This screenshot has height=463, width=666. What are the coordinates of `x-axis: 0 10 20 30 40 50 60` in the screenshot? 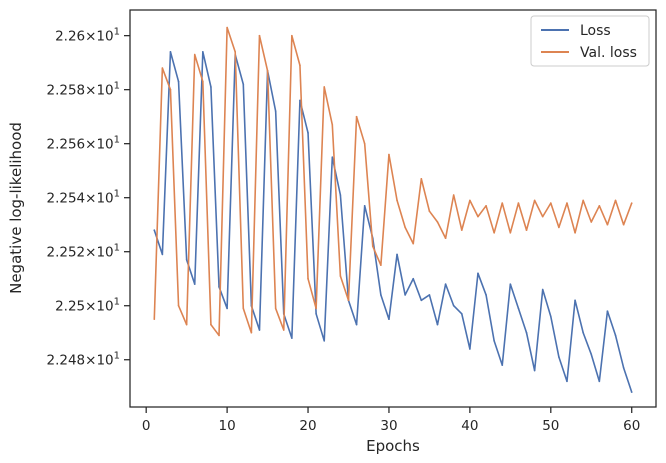 It's located at (391, 420).